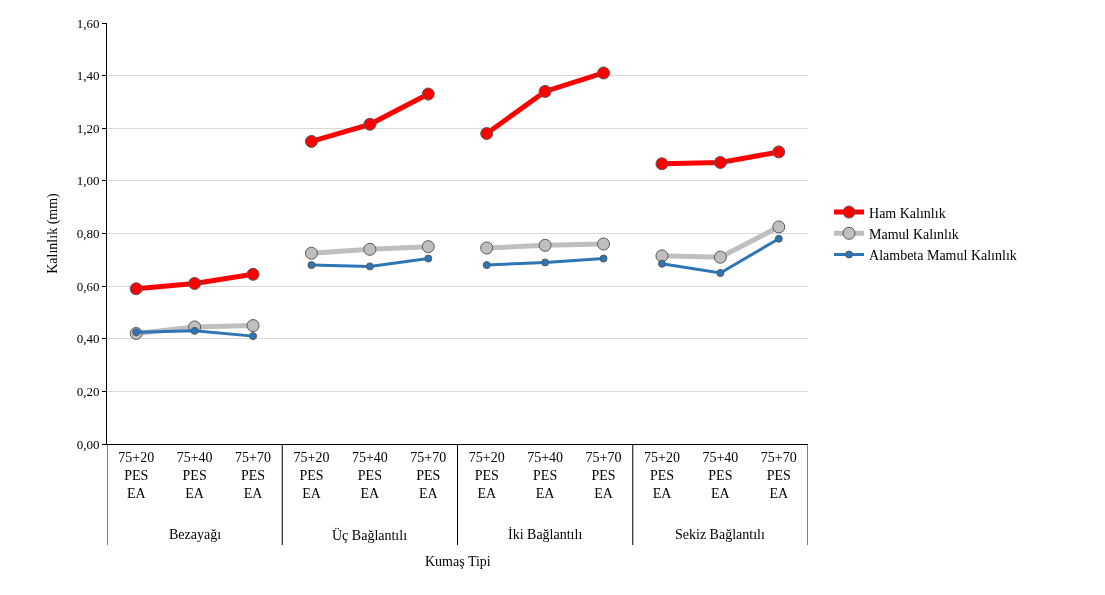 The height and width of the screenshot is (595, 1105). What do you see at coordinates (88, 181) in the screenshot?
I see `y-tick-label: 1,00` at bounding box center [88, 181].